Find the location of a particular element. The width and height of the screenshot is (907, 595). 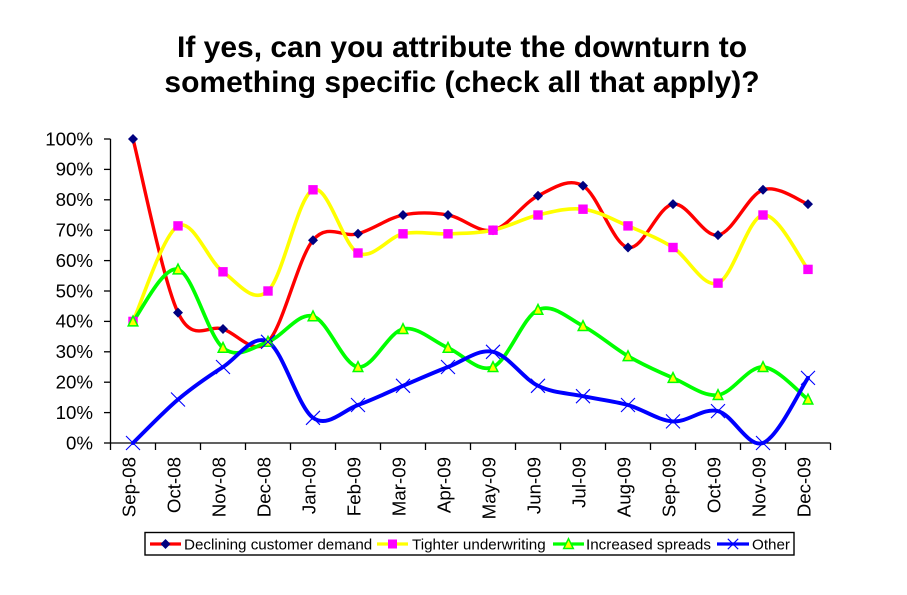

svg-text: Mar-09 is located at coordinates (399, 486).